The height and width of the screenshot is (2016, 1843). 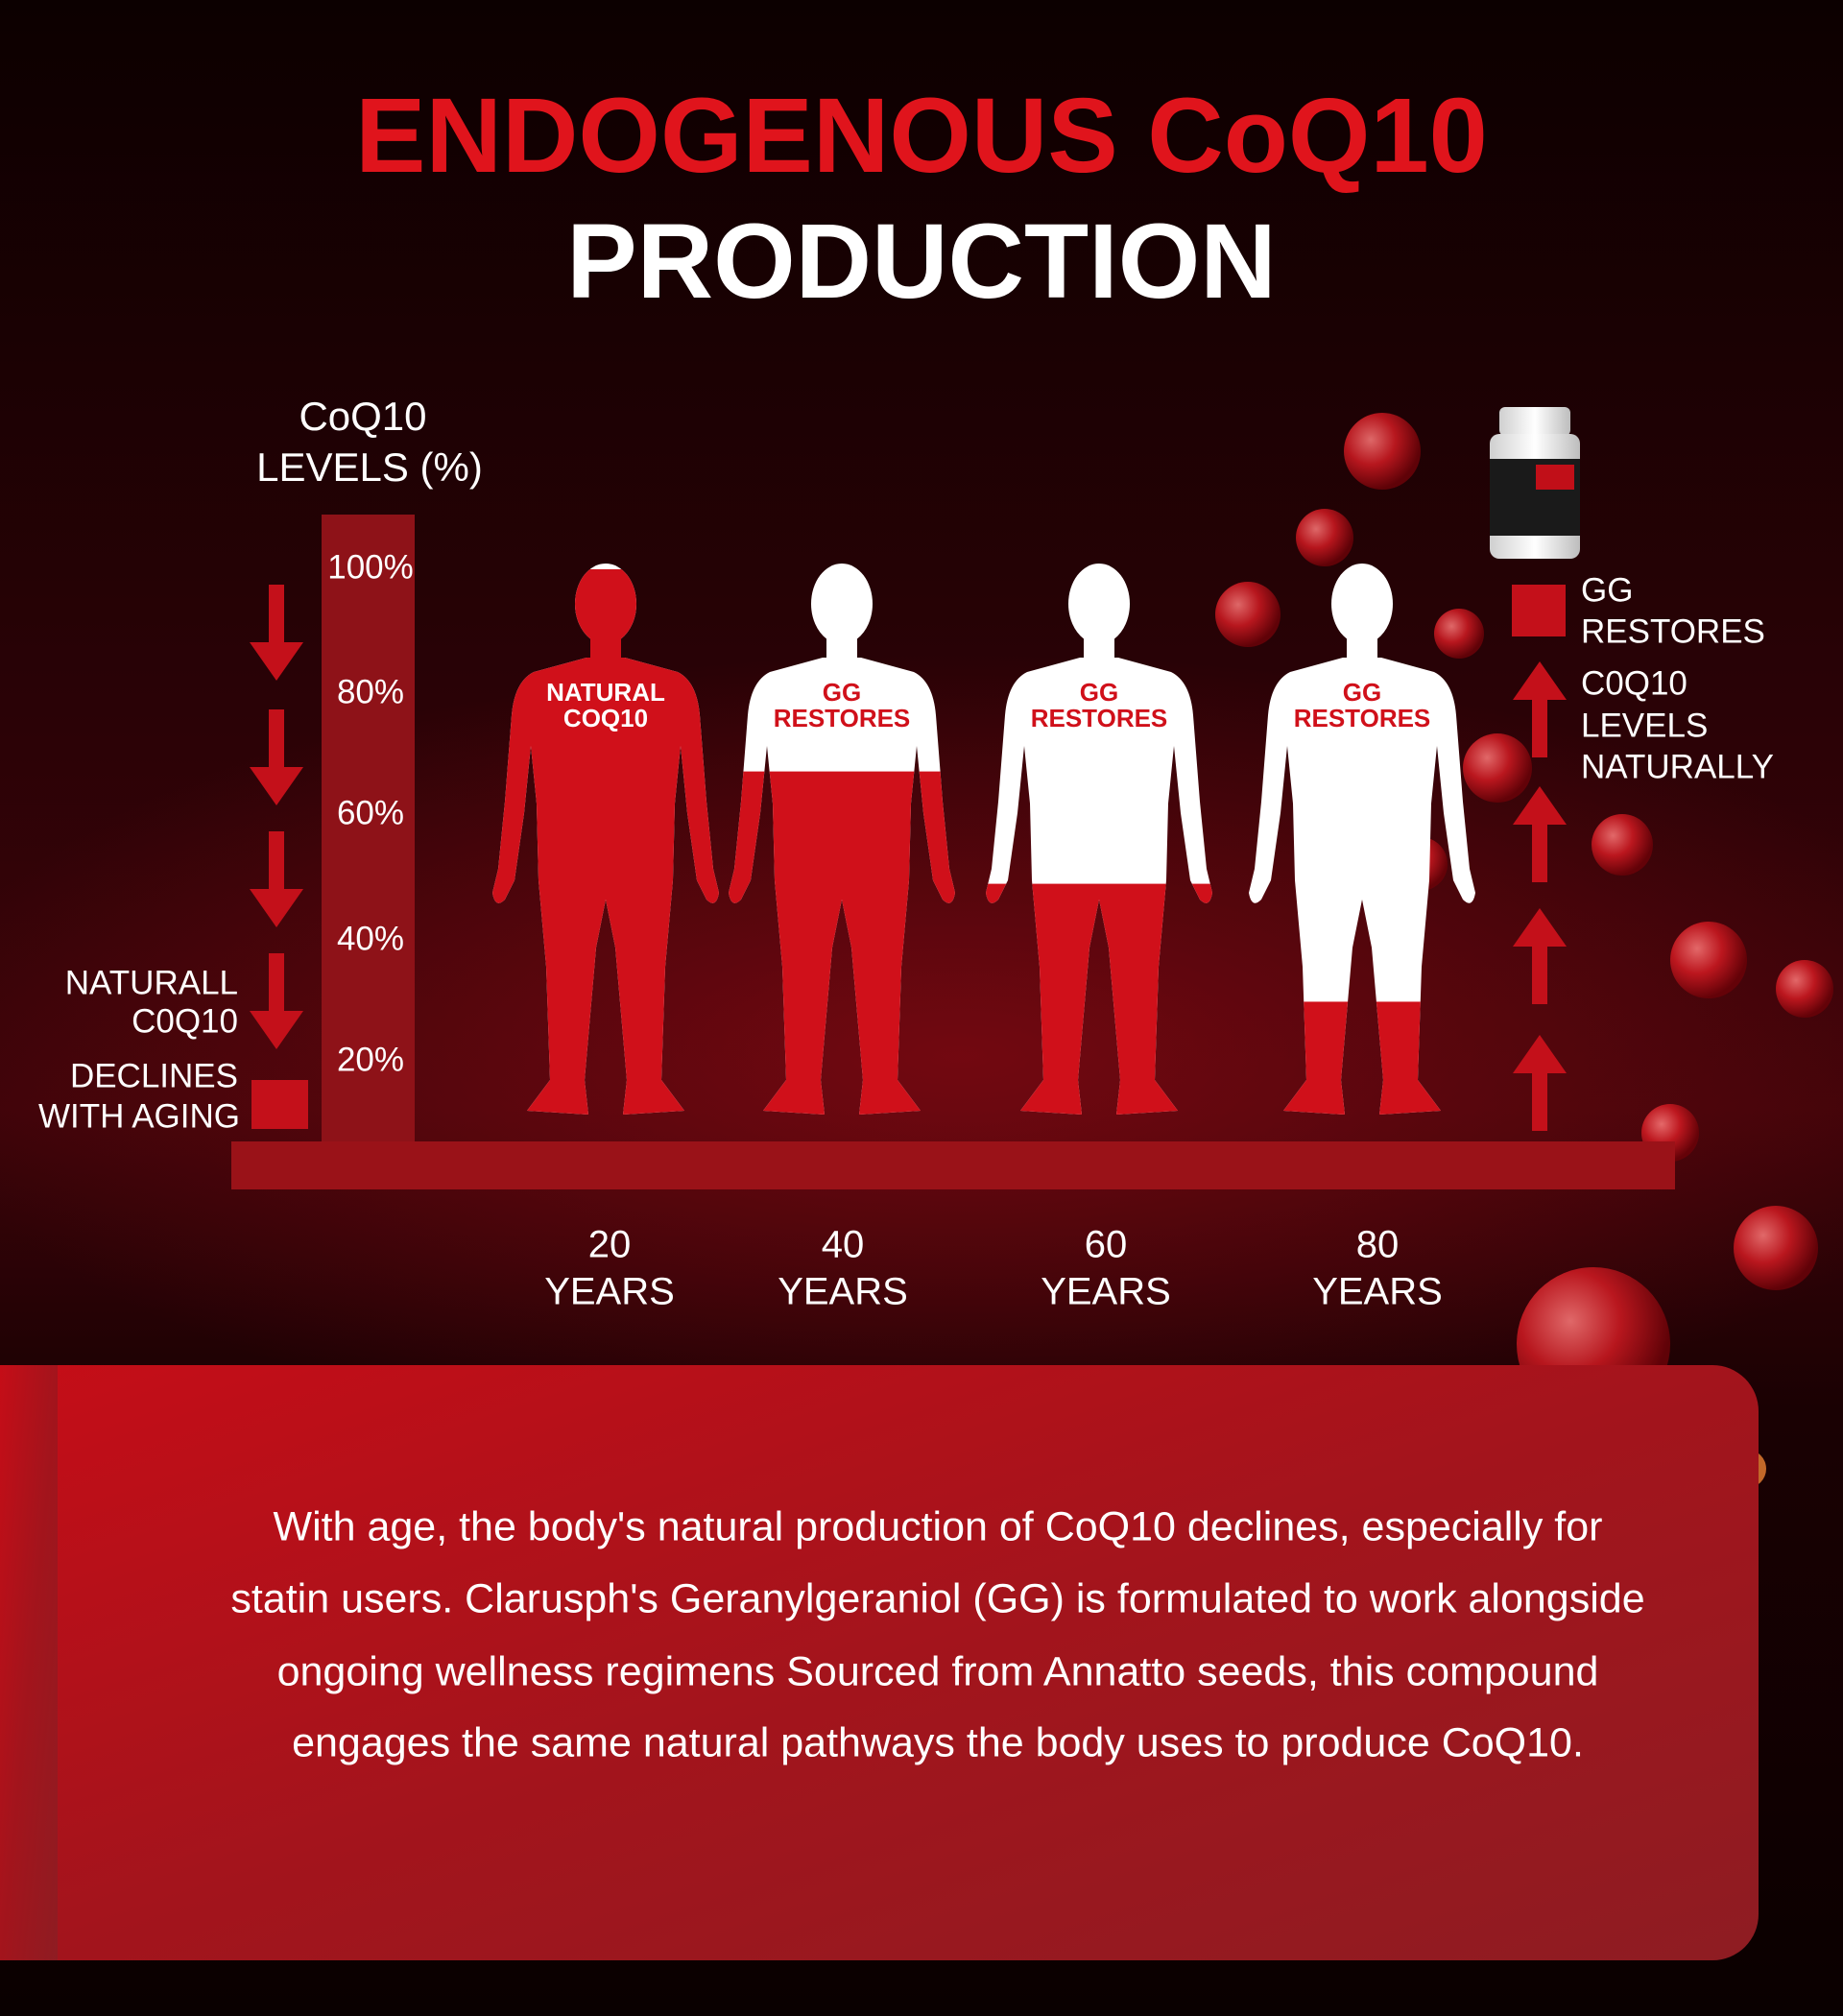 I want to click on axis-tick-label: 20%, so click(x=370, y=1059).